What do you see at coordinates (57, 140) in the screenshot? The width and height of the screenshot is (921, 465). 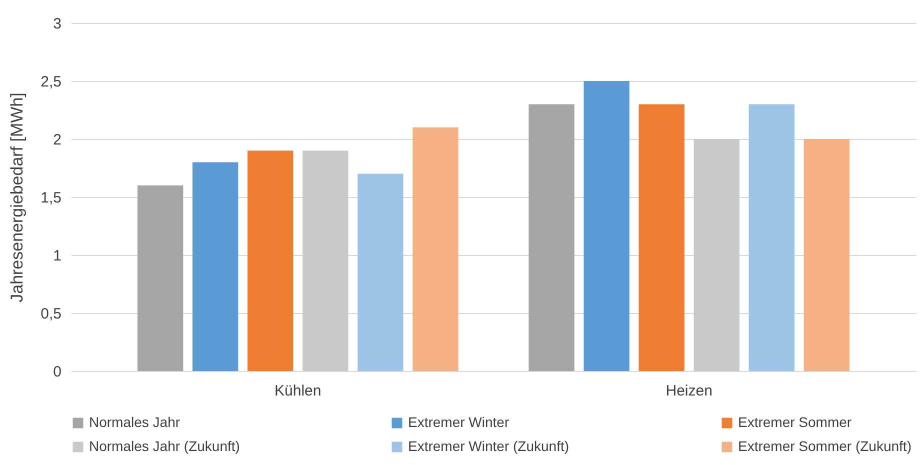 I see `y-tick-label: 2` at bounding box center [57, 140].